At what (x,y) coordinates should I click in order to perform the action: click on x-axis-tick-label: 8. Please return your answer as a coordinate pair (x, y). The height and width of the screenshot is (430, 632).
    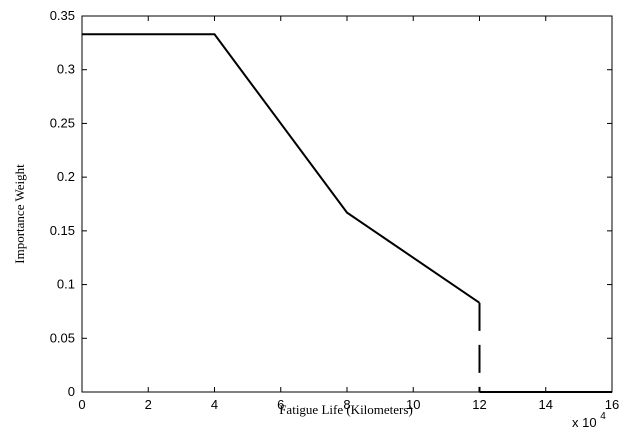
    Looking at the image, I should click on (346, 404).